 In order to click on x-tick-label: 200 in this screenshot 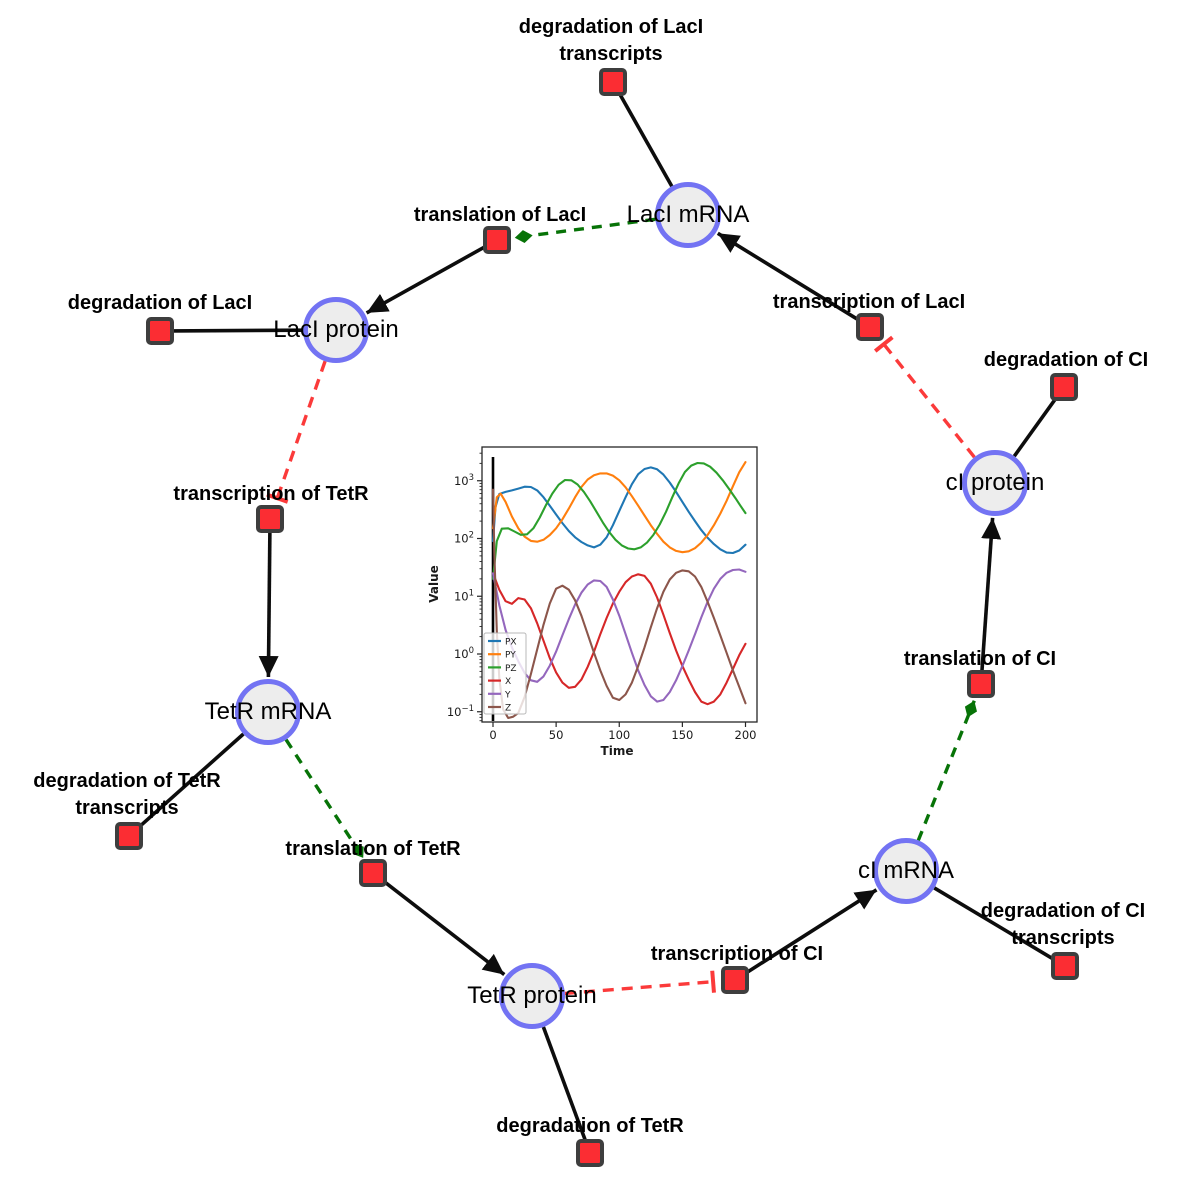, I will do `click(746, 735)`.